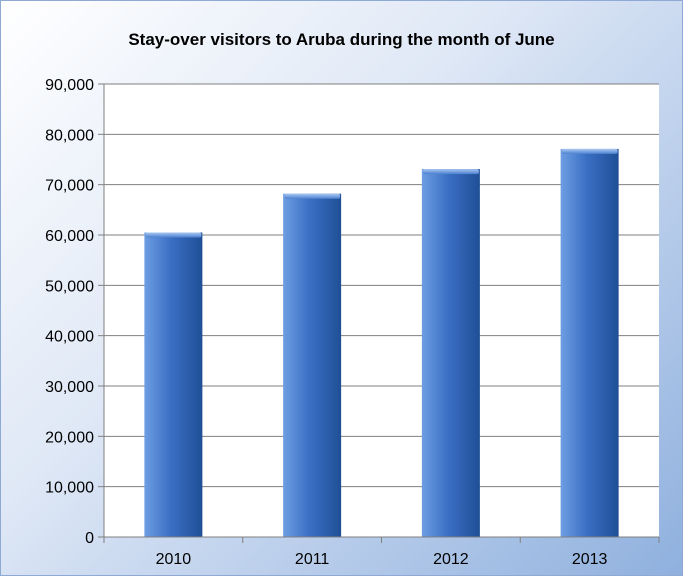 This screenshot has width=683, height=576. I want to click on y-tick-label: 0, so click(89, 538).